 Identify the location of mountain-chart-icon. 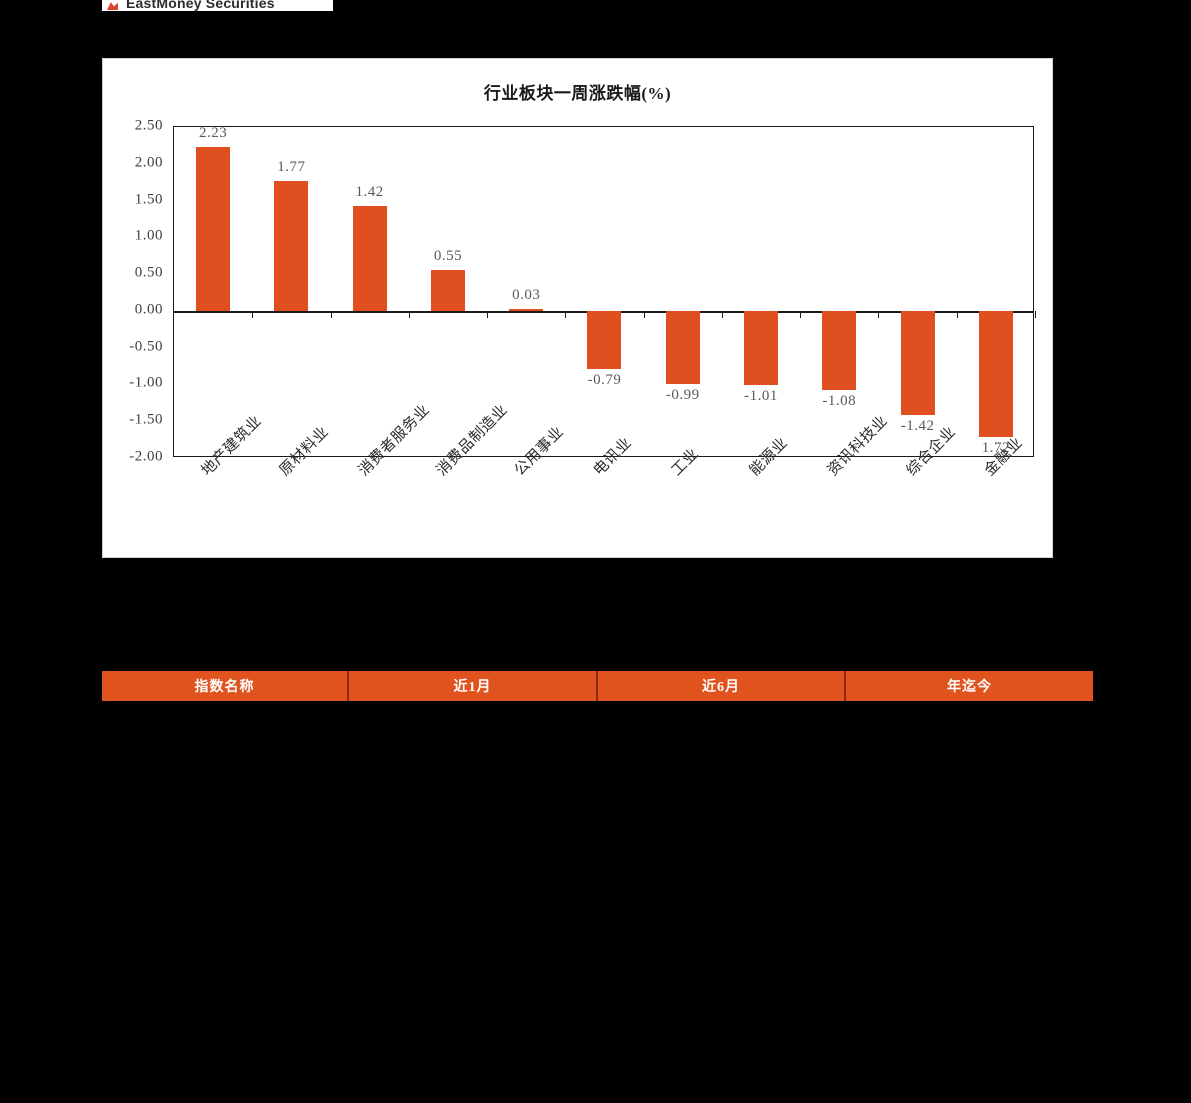
(113, 5).